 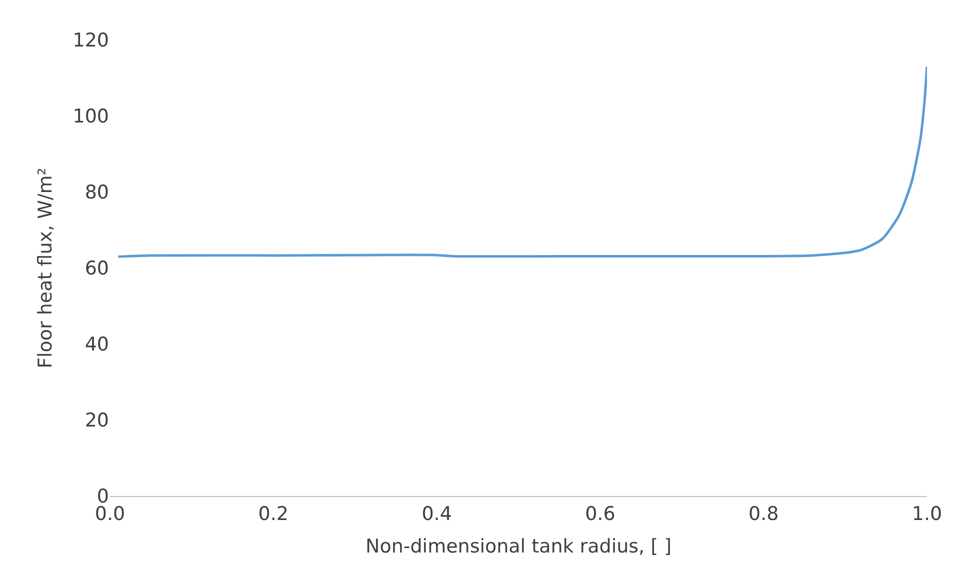 I want to click on x-tick-label: 0.2, so click(x=273, y=513).